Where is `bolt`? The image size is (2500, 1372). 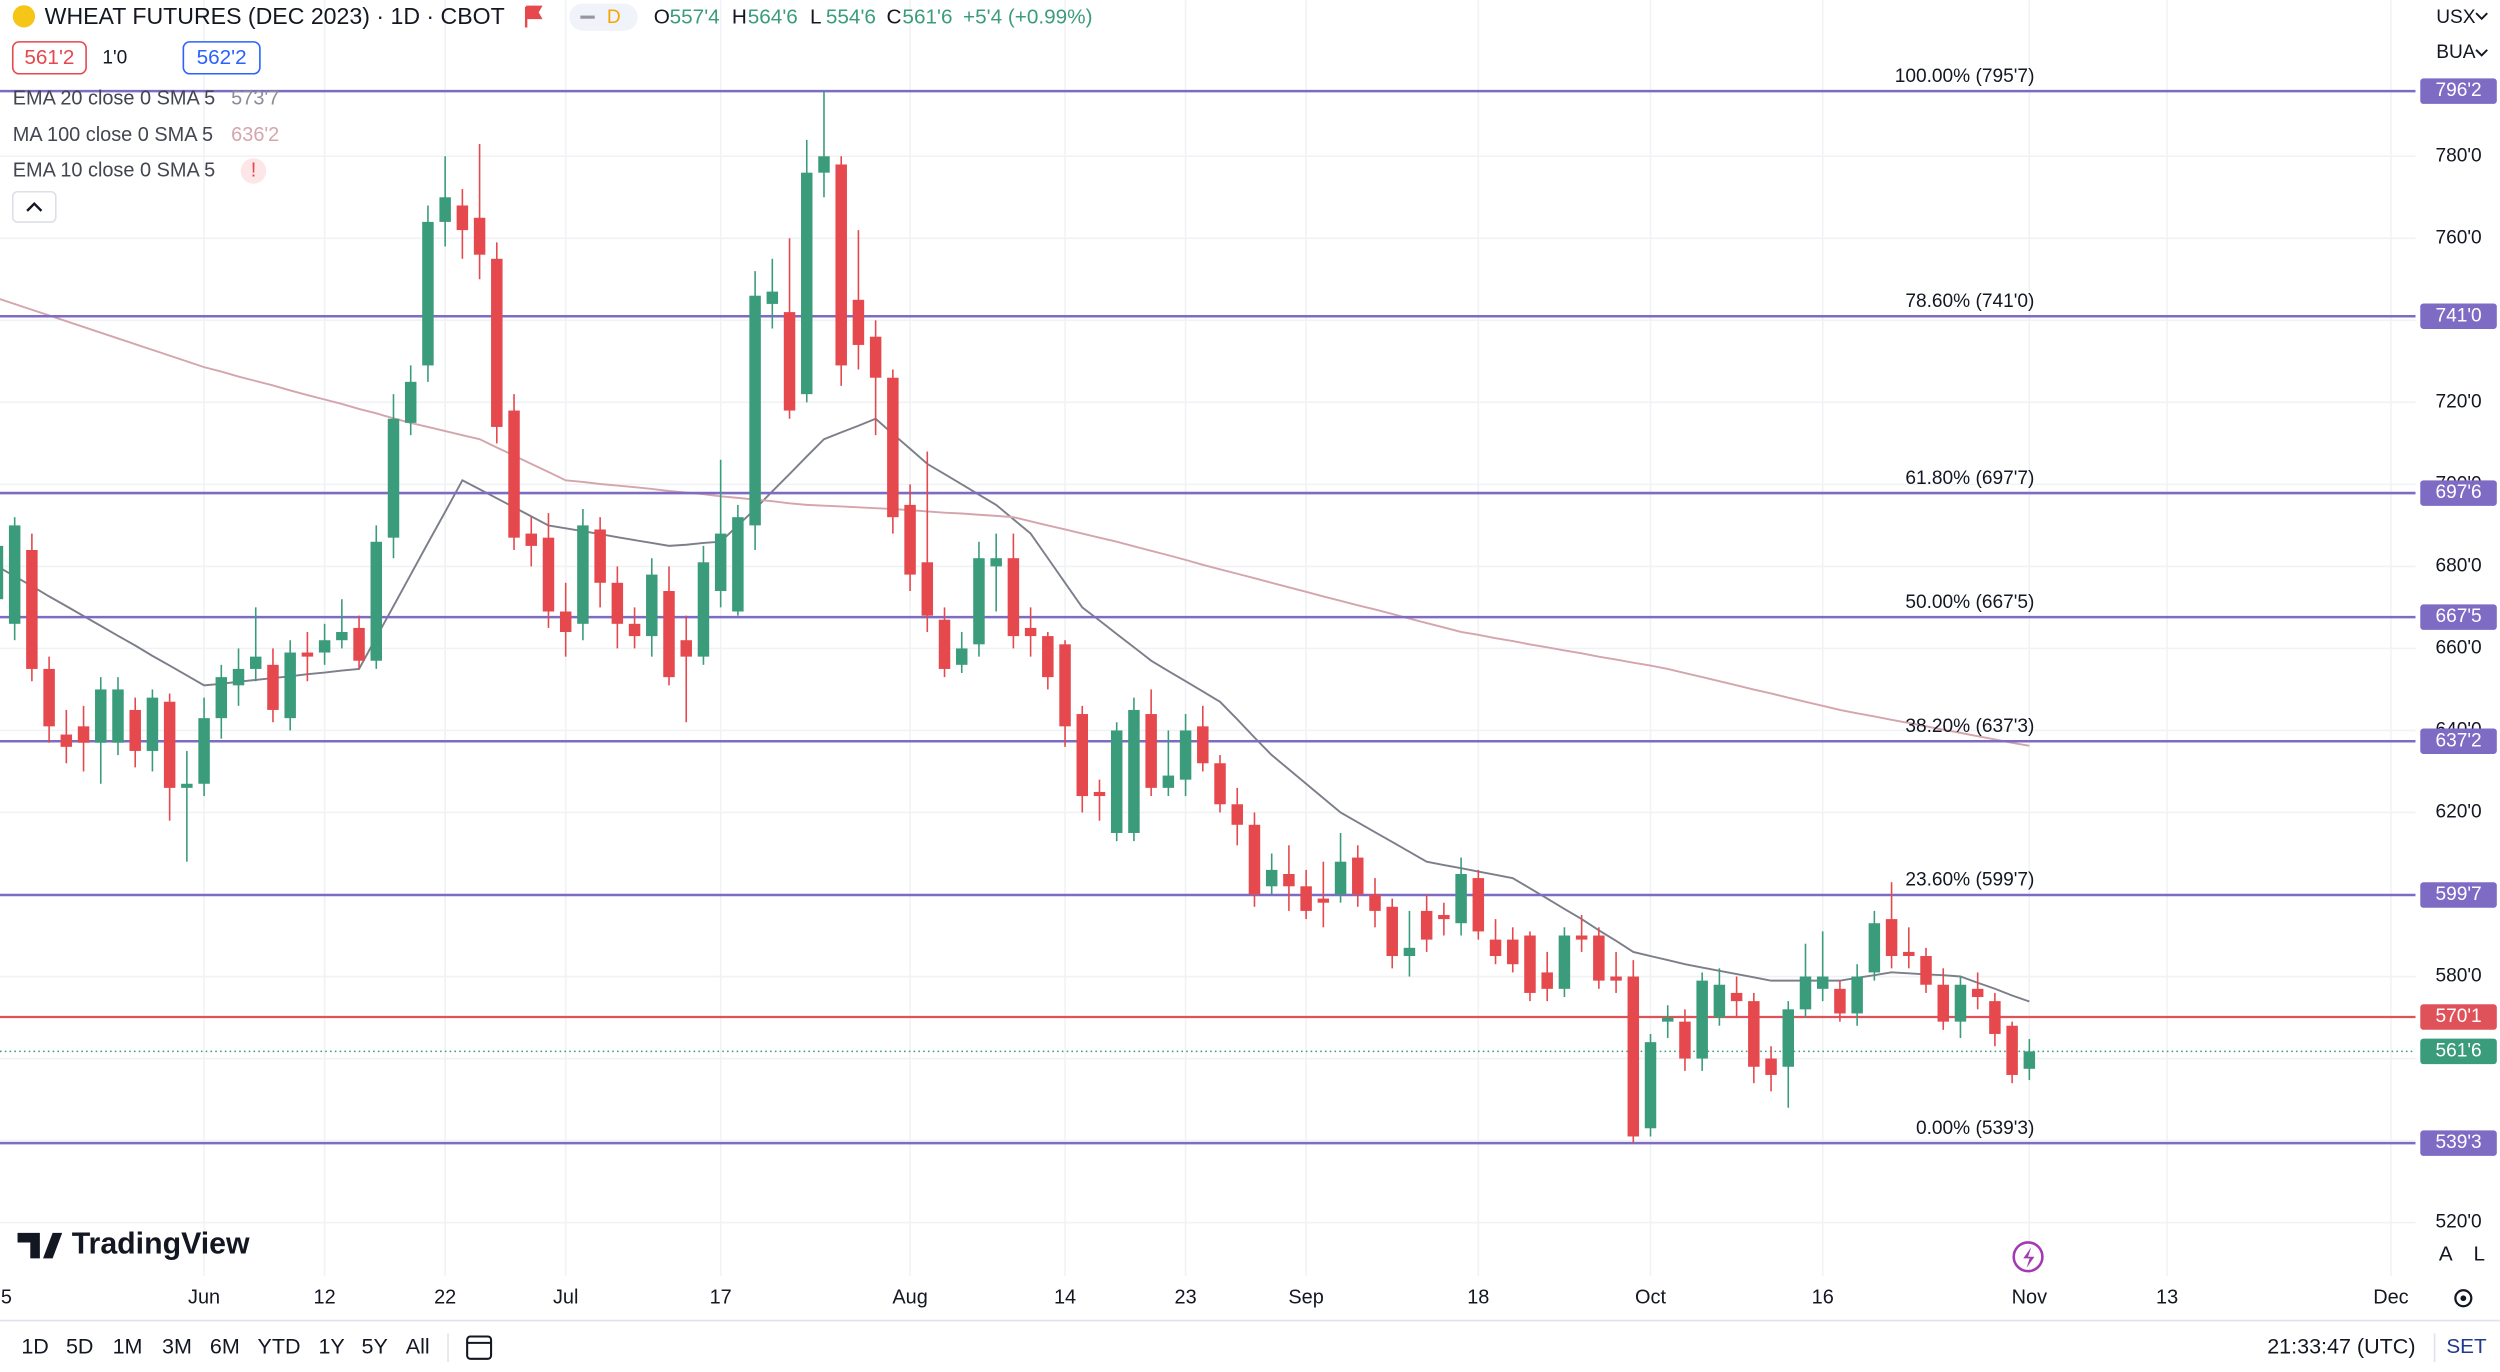 bolt is located at coordinates (2029, 1257).